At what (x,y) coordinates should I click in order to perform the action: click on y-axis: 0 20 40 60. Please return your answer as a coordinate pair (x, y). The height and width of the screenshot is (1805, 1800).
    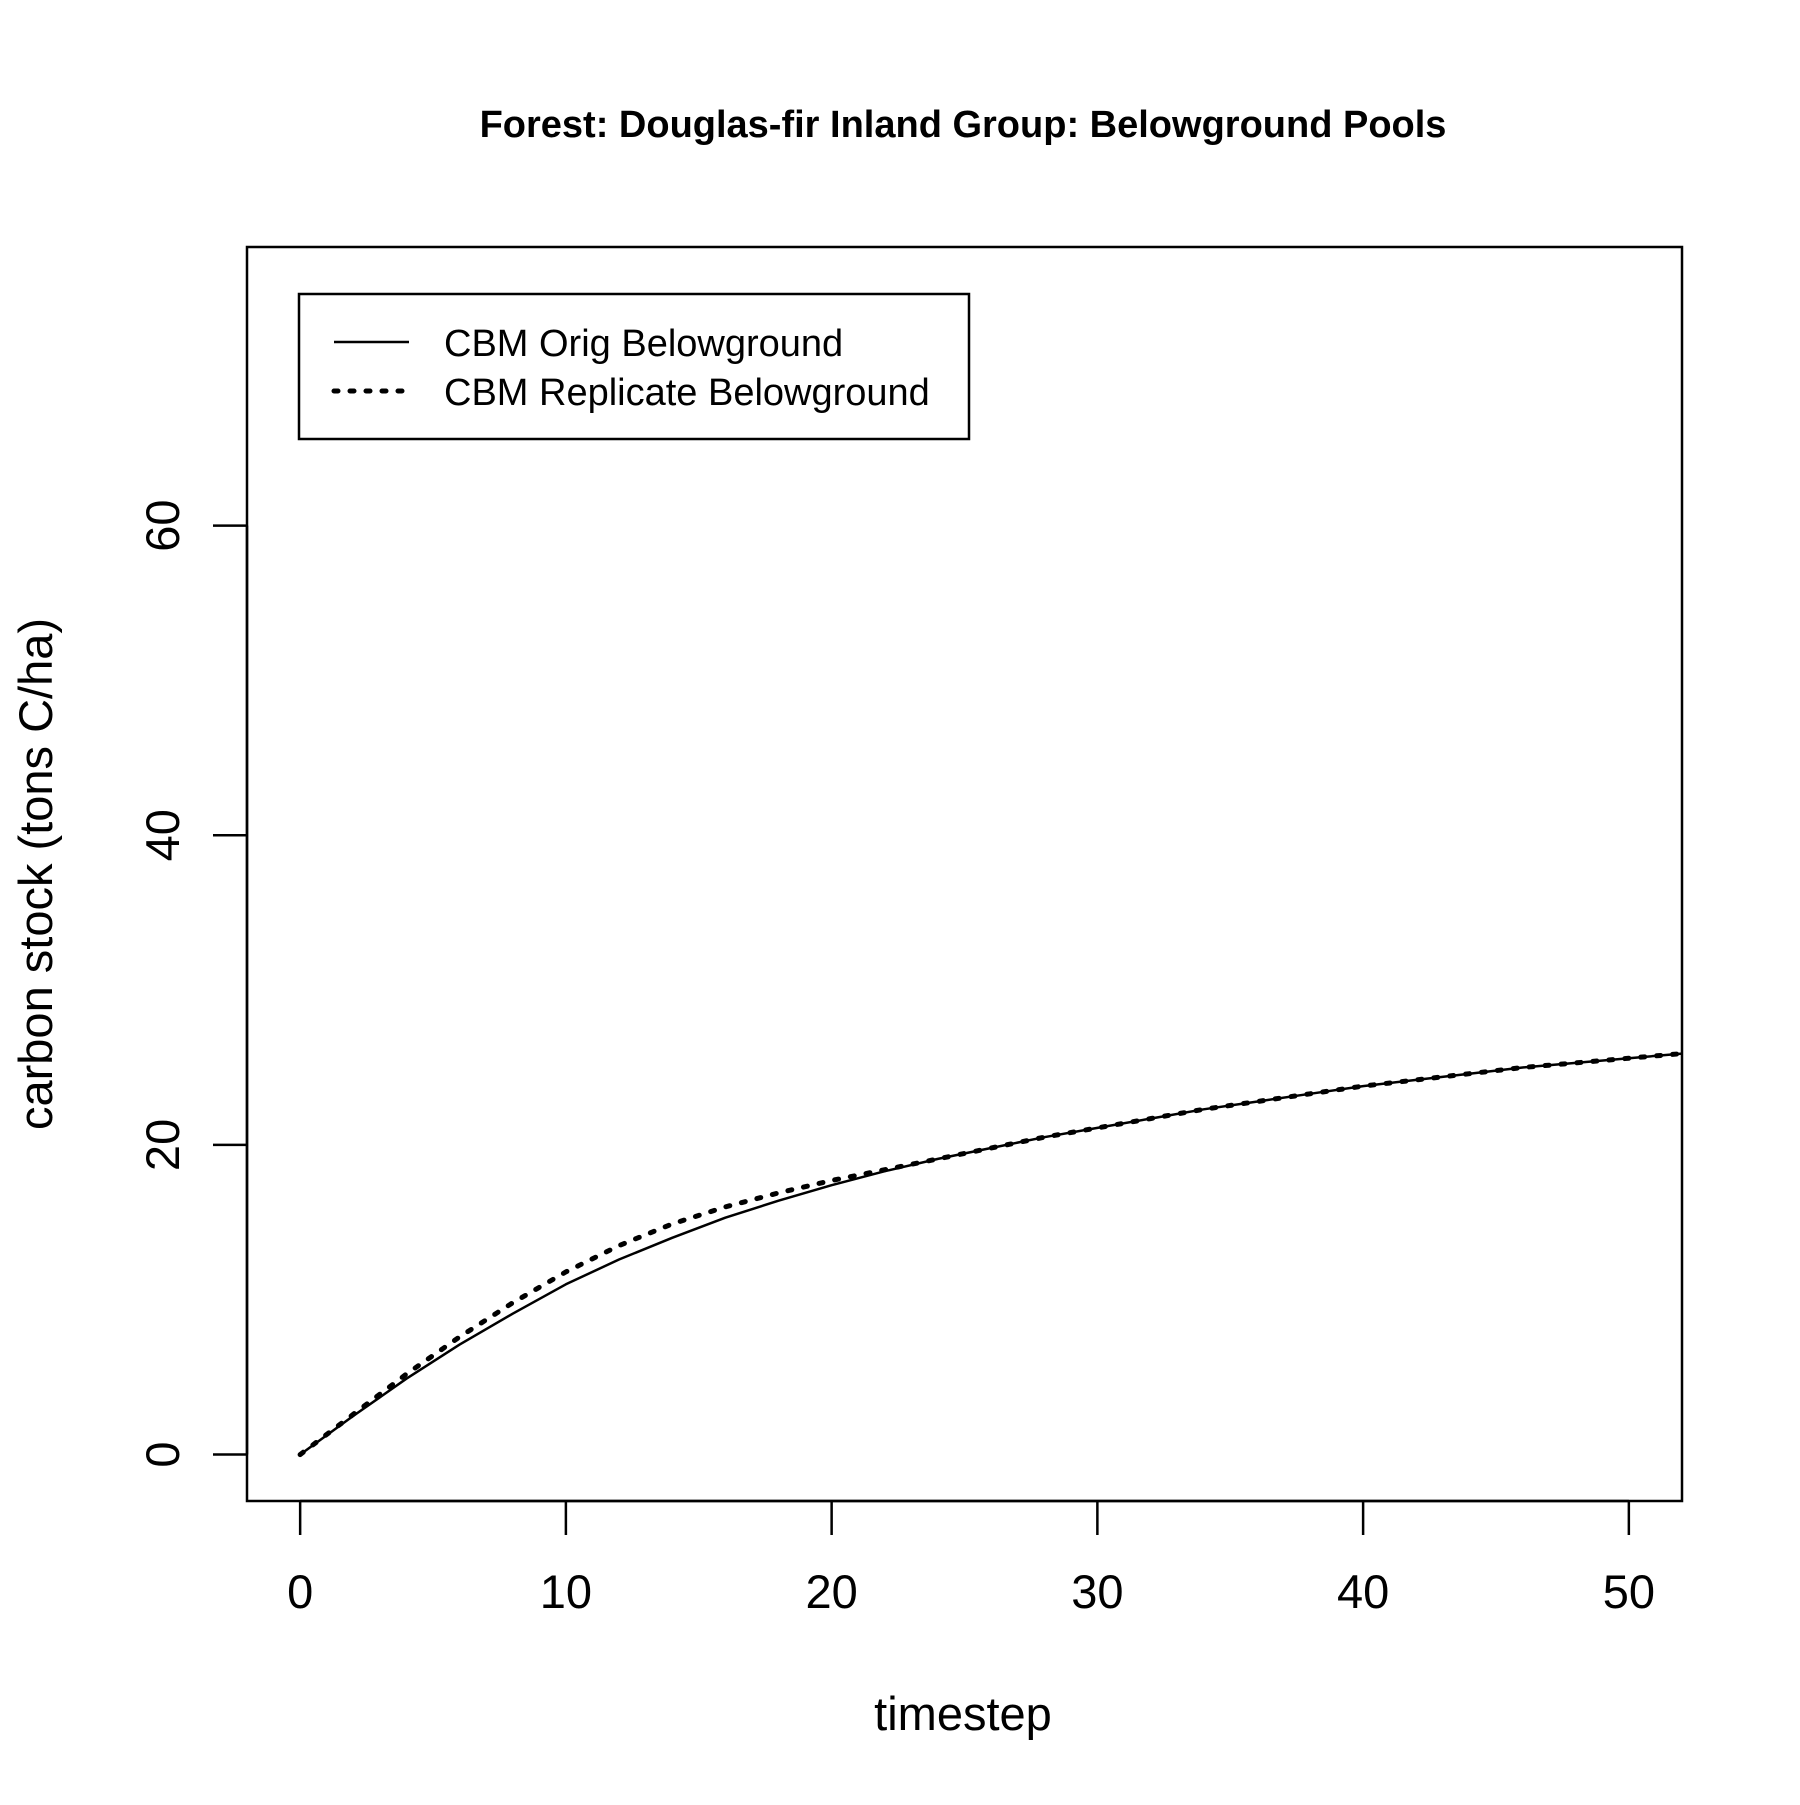
    Looking at the image, I should click on (192, 984).